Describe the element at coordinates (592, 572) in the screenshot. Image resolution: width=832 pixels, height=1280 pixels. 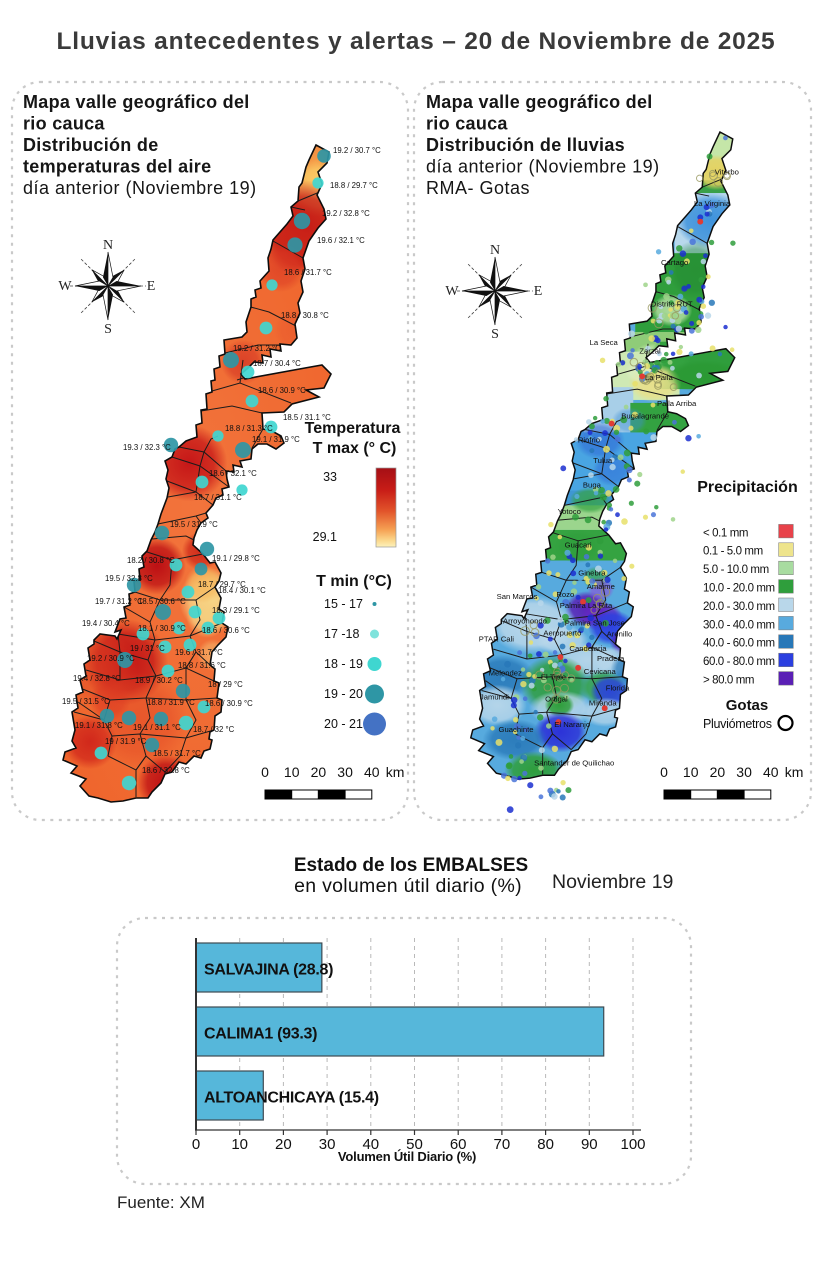
I see `svg-text: Ginebra` at that location.